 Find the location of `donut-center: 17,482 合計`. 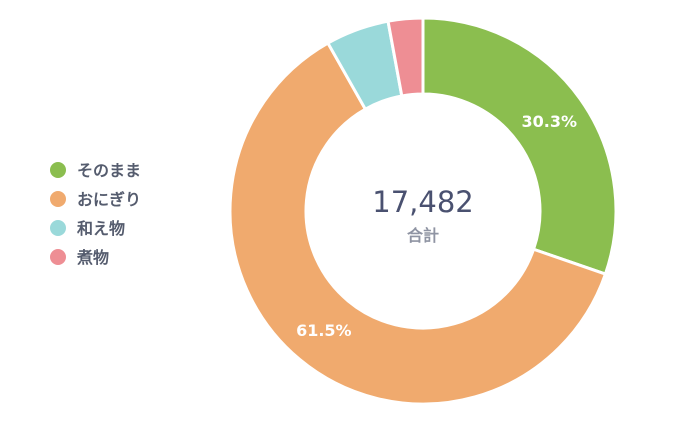

donut-center: 17,482 合計 is located at coordinates (422, 215).